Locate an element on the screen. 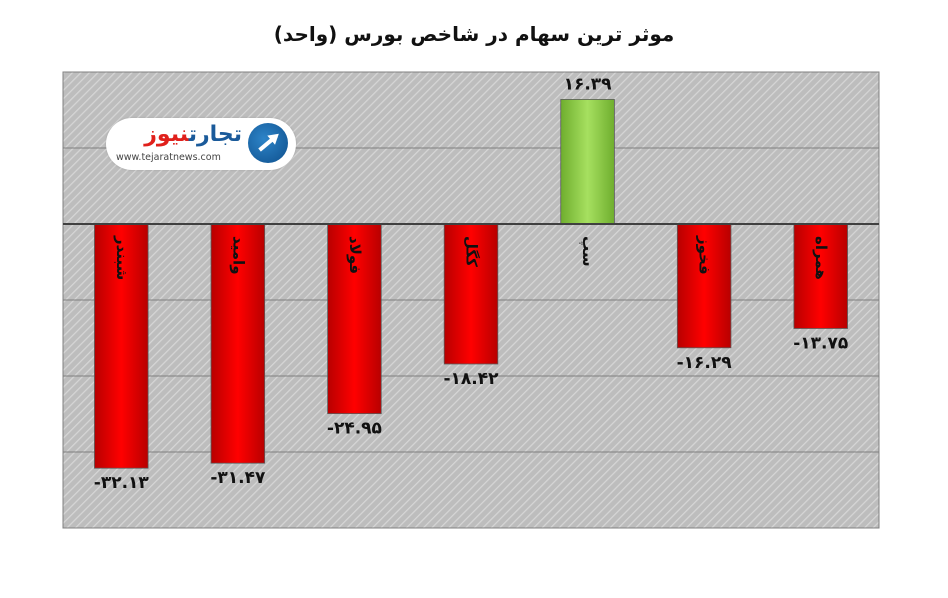 The image size is (948, 598). logo-wordmark: تجارتنیوز is located at coordinates (193, 134).